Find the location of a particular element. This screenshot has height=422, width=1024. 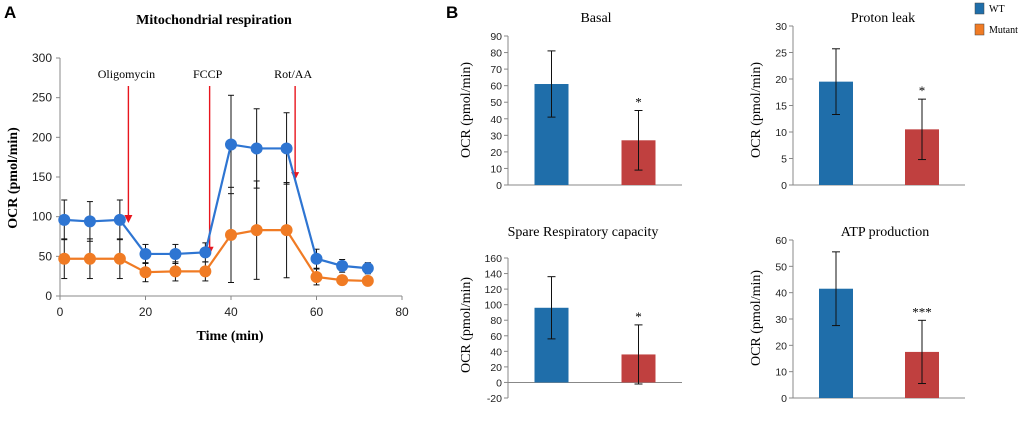

y-tick-label: 70 is located at coordinates (496, 70).